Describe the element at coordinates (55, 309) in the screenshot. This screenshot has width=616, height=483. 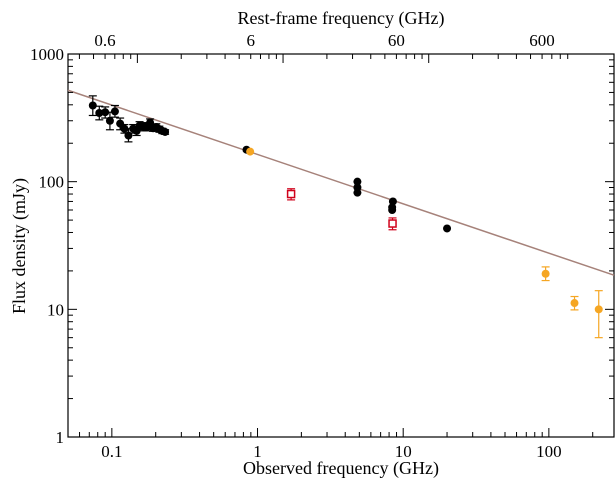
I see `y-tick-label: 10` at that location.